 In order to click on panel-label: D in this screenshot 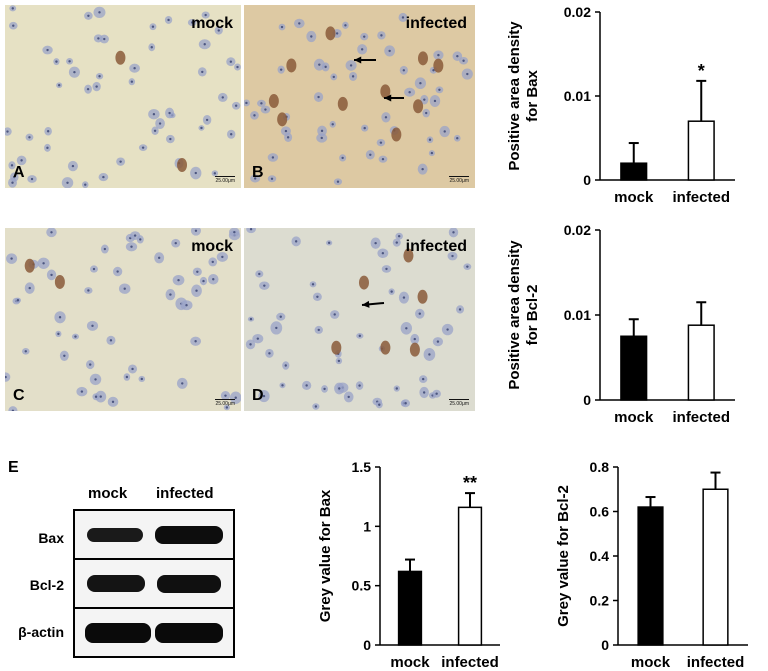, I will do `click(258, 395)`.